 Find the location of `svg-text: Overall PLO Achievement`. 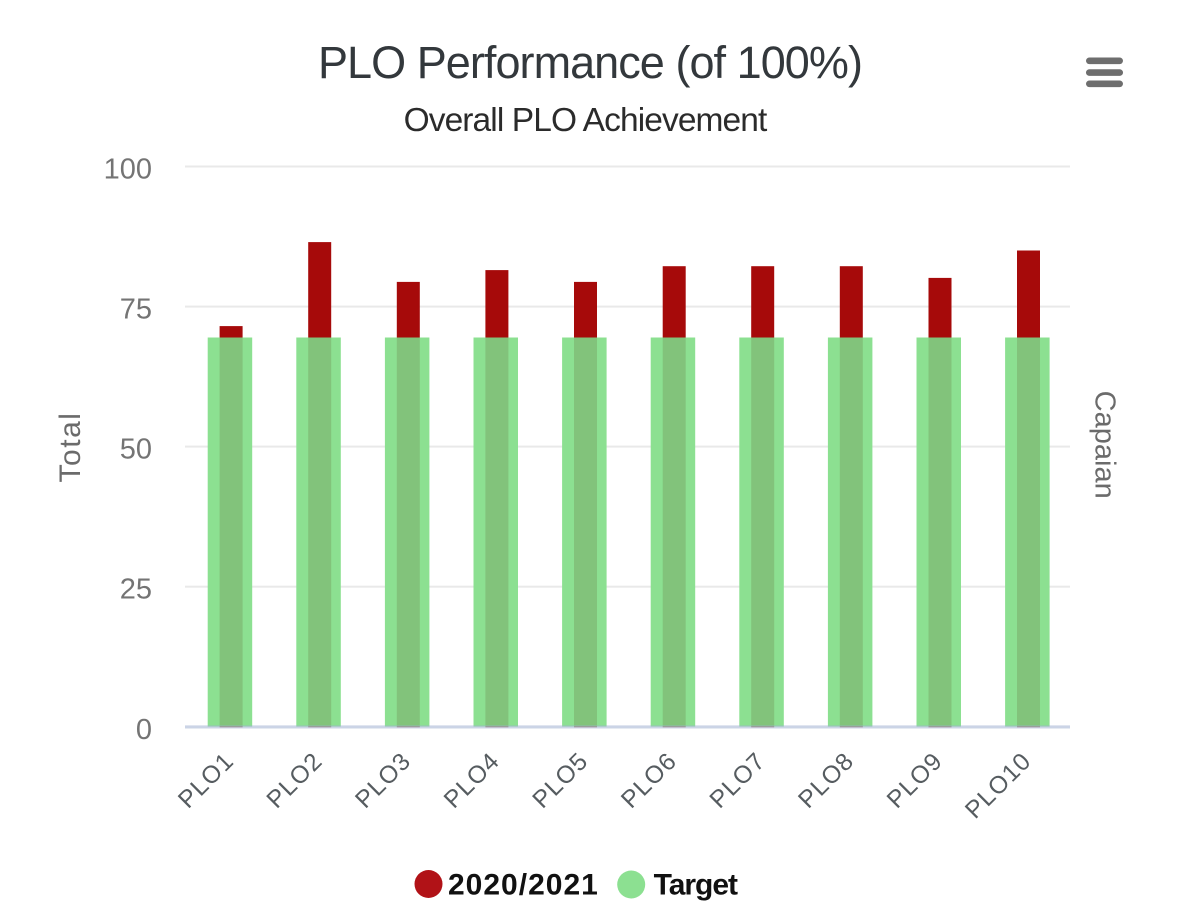

svg-text: Overall PLO Achievement is located at coordinates (586, 120).